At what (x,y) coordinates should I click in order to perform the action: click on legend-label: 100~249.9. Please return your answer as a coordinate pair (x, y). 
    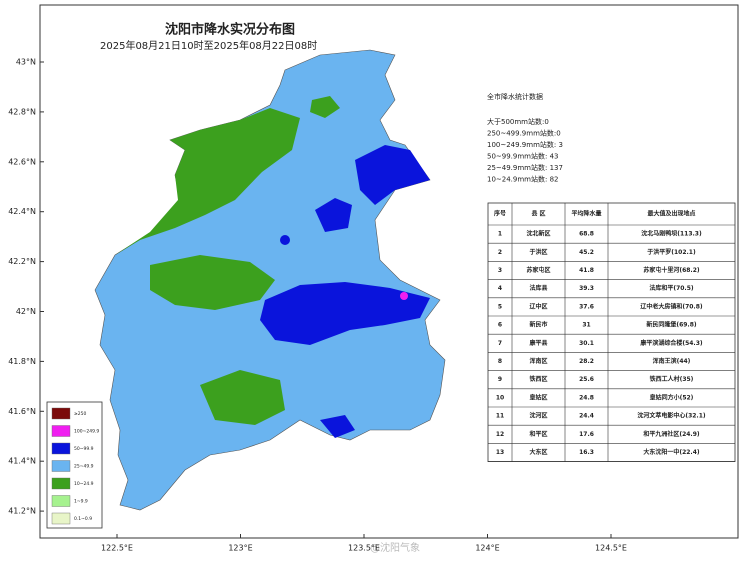
    Looking at the image, I should click on (86, 432).